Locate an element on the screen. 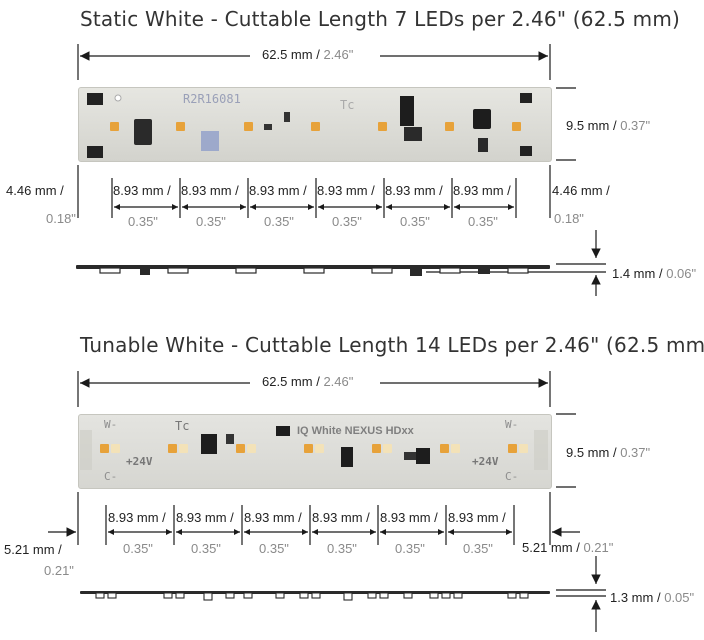  static-overall-length-sep: / is located at coordinates (318, 54).